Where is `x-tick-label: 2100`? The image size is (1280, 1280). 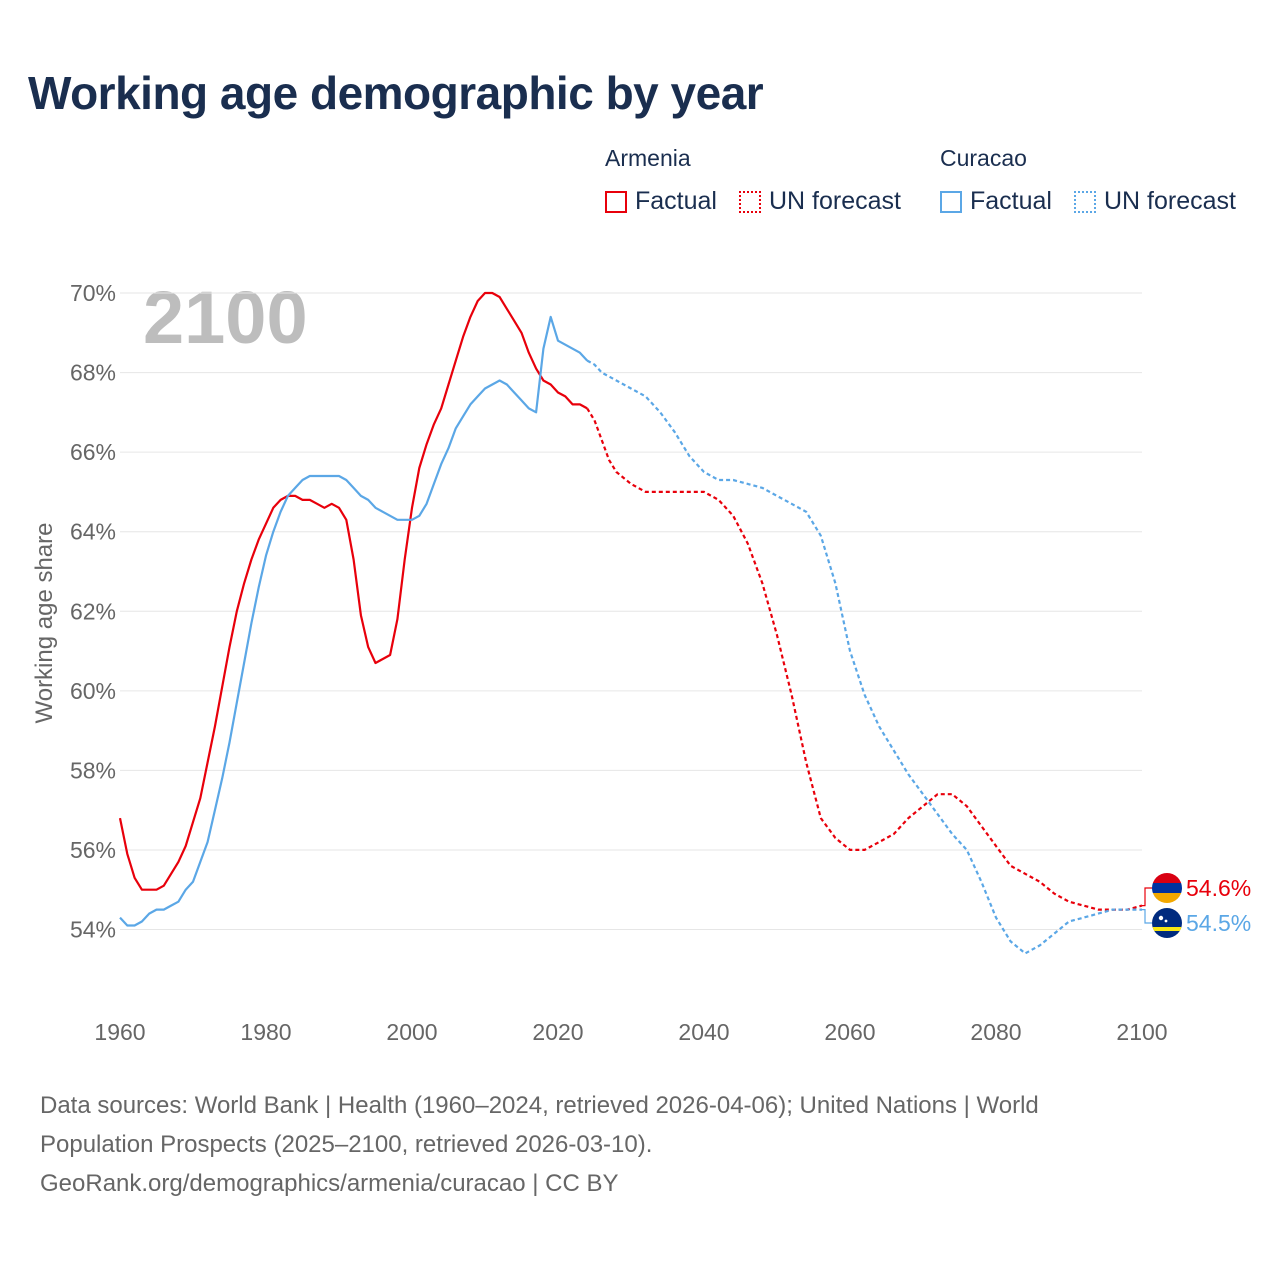
x-tick-label: 2100 is located at coordinates (1141, 1032).